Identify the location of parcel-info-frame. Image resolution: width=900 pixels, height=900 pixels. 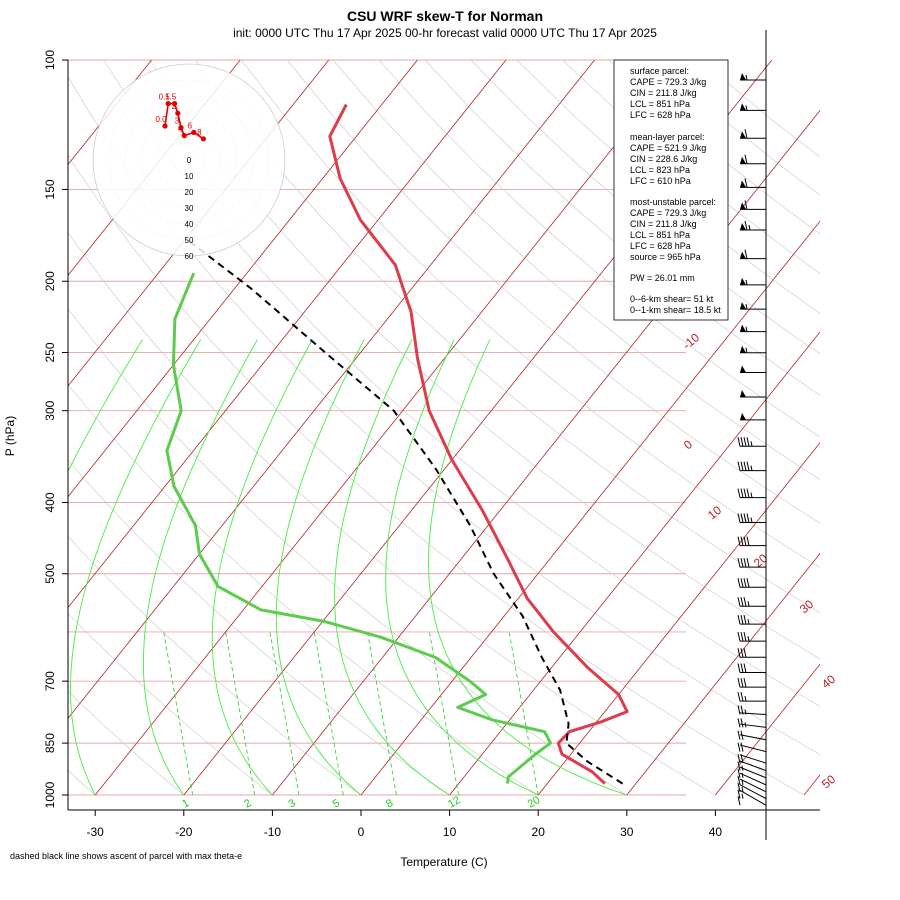
(671, 190).